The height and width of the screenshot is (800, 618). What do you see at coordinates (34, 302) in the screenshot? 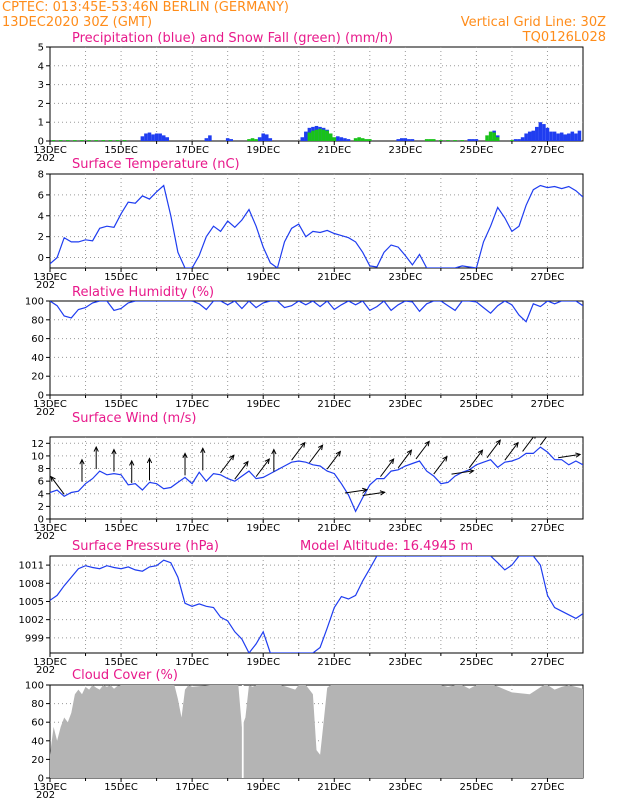
I see `ytick-label: 100` at bounding box center [34, 302].